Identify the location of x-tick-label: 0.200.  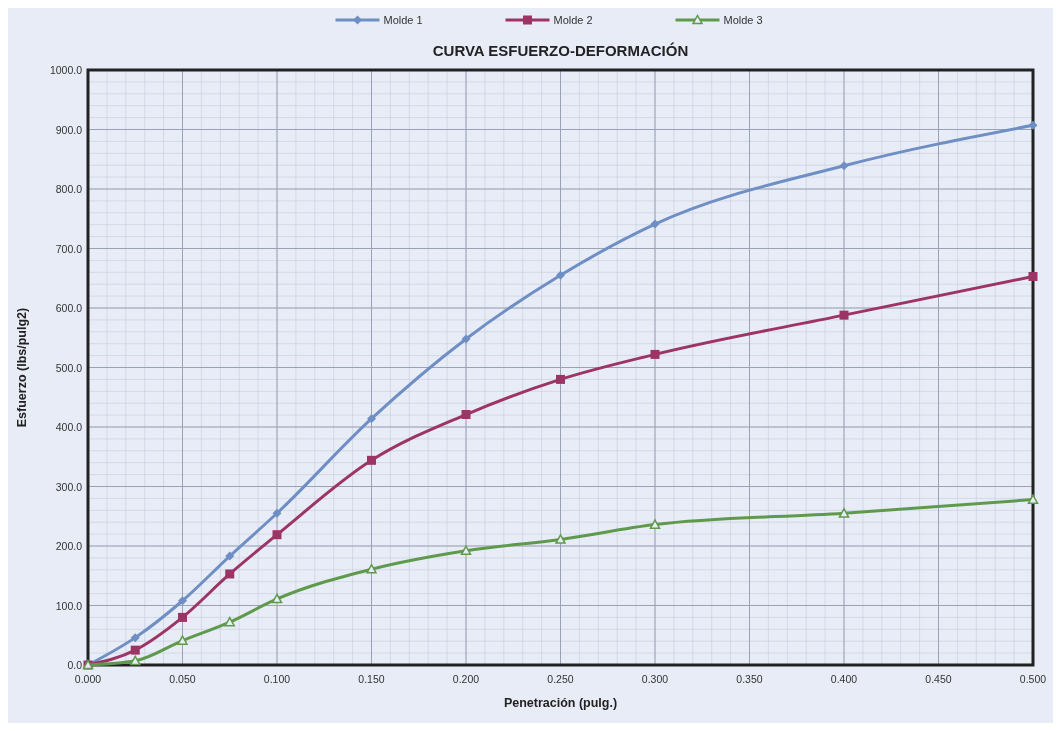
(466, 679).